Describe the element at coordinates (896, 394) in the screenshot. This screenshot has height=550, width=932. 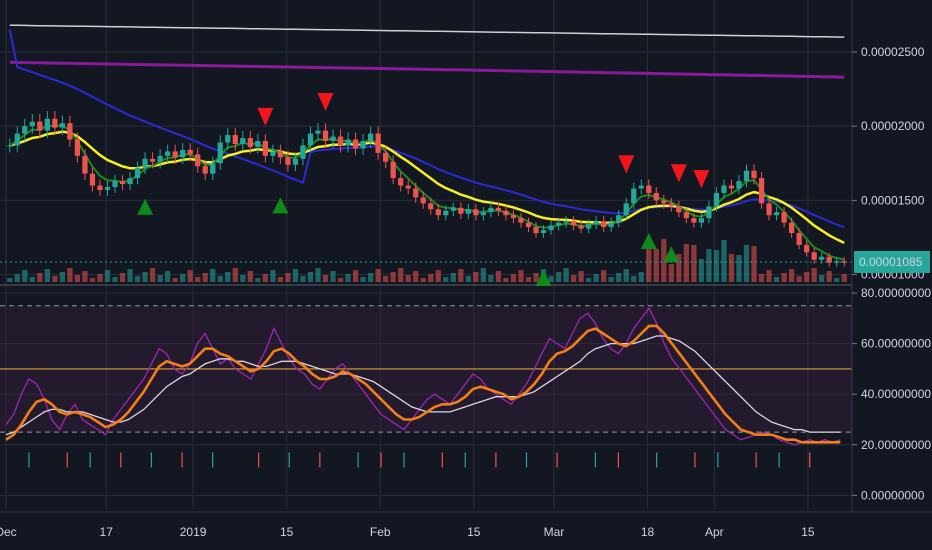
I see `osc-tick-label: 40.00000000` at that location.